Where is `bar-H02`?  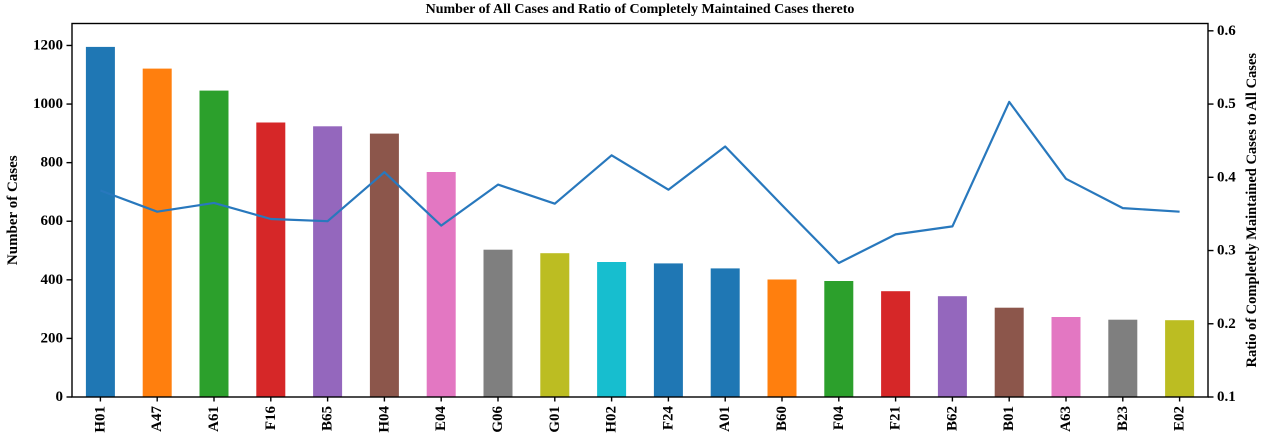
bar-H02 is located at coordinates (612, 329).